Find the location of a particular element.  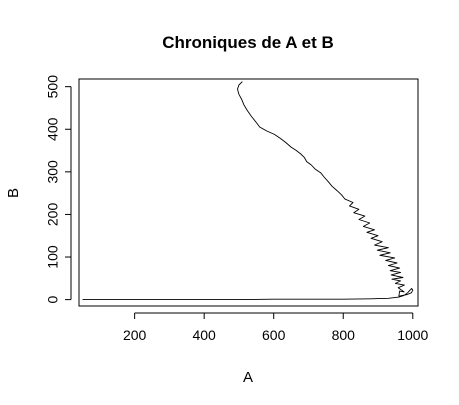

y-tick-label: 0 is located at coordinates (53, 300).